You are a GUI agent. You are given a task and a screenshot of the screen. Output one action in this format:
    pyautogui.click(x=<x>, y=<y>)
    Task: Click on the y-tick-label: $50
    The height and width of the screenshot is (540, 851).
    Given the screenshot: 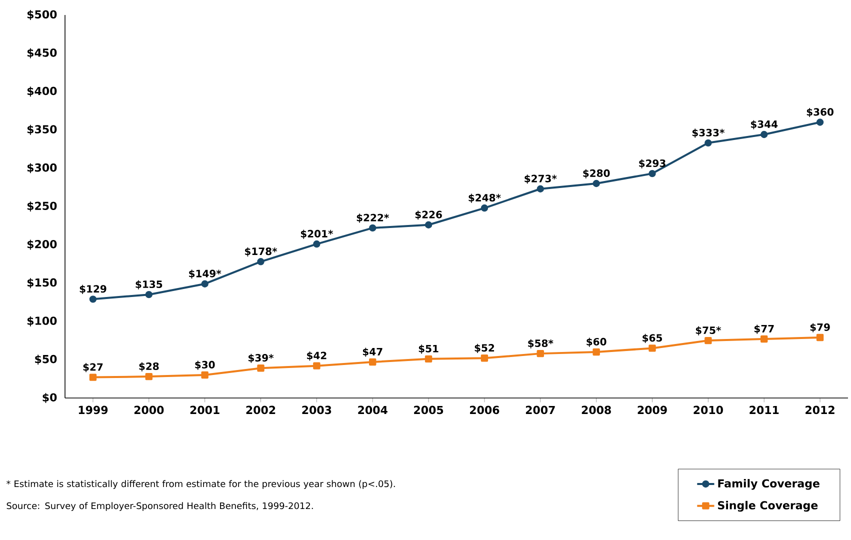 What is the action you would take?
    pyautogui.click(x=46, y=359)
    